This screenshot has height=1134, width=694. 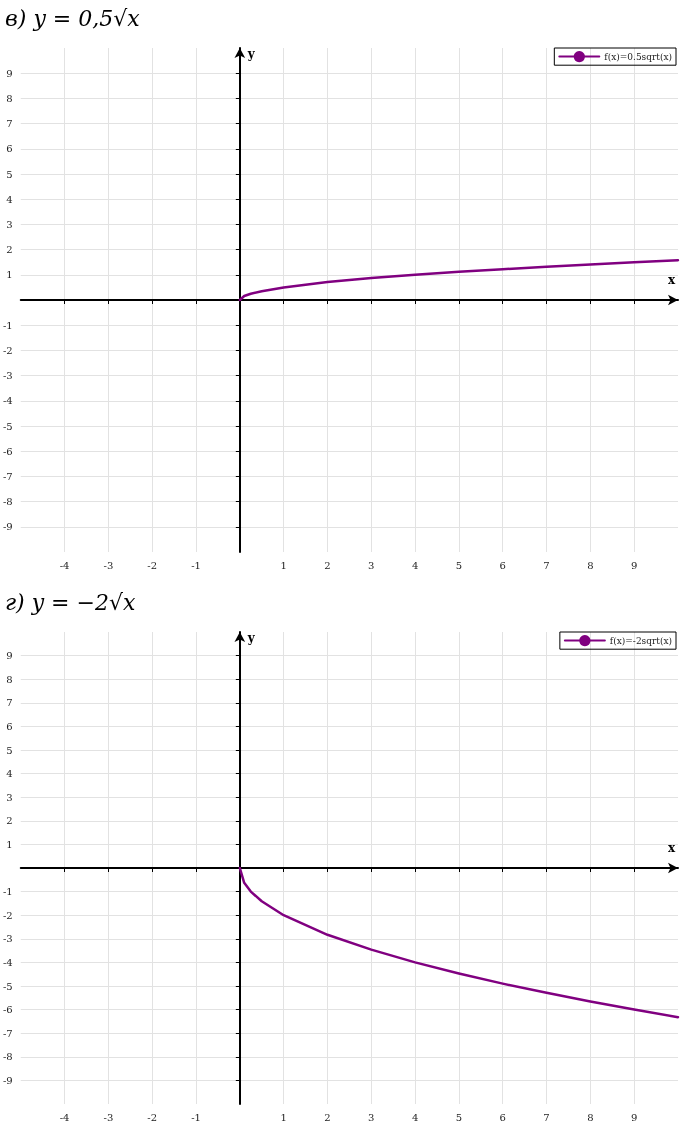 I want to click on chart-title: в) y = 0,5√x, so click(x=73, y=18).